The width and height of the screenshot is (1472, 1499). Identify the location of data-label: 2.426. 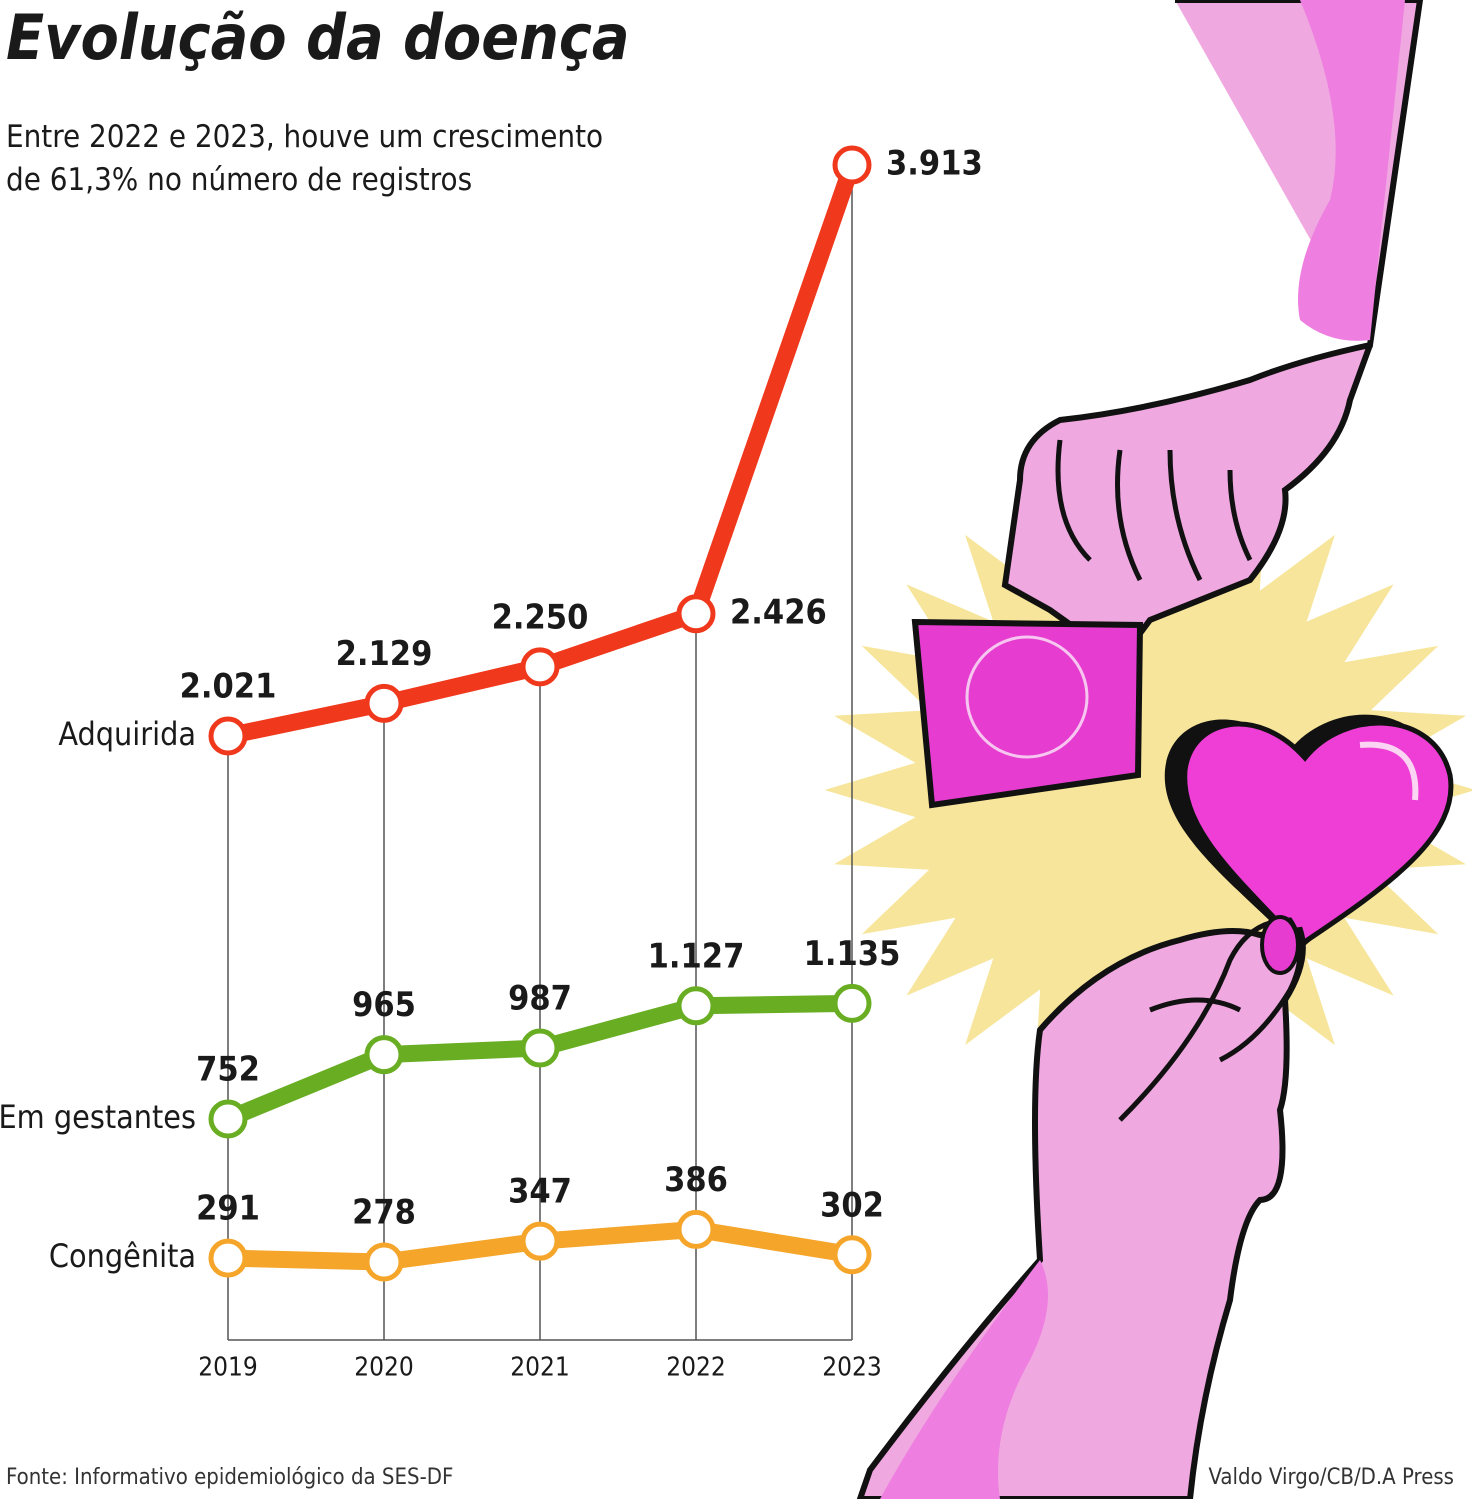
(778, 612).